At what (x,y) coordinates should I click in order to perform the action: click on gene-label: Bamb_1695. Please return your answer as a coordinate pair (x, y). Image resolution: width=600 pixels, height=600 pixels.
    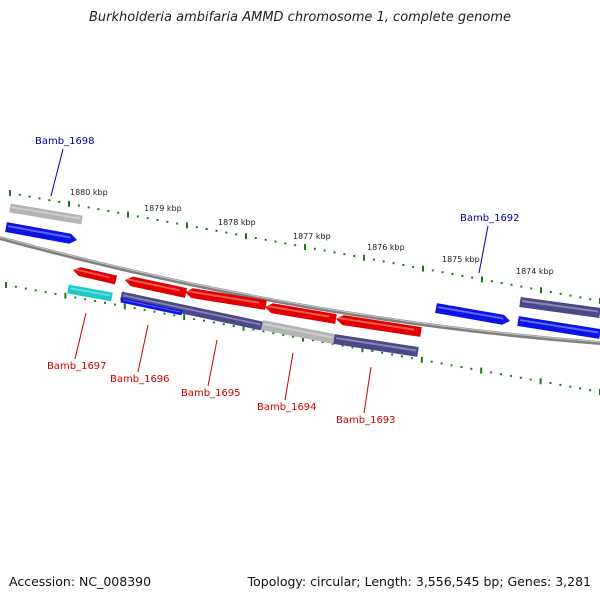
    Looking at the image, I should click on (211, 393).